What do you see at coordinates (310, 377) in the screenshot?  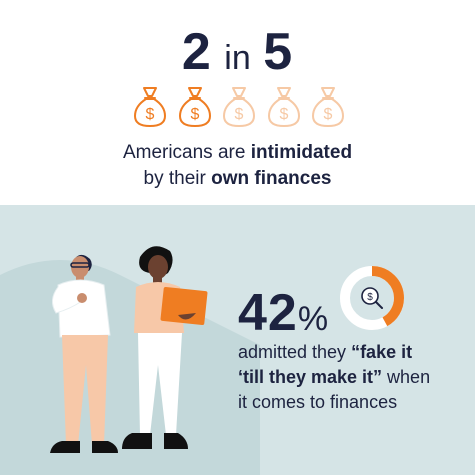 I see `stat-emphasis: ‘till they make it”` at bounding box center [310, 377].